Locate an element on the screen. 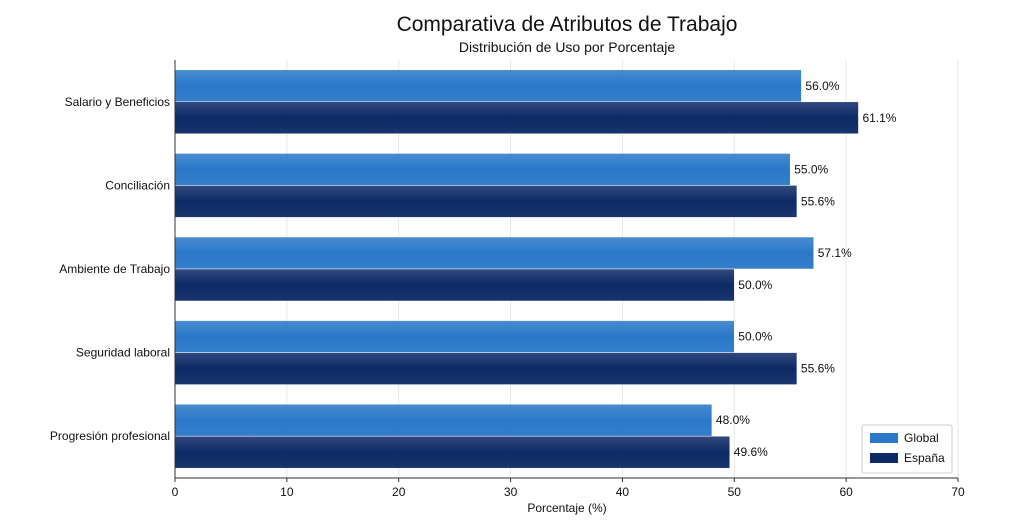 This screenshot has height=525, width=1024. legend-label: Global is located at coordinates (921, 438).